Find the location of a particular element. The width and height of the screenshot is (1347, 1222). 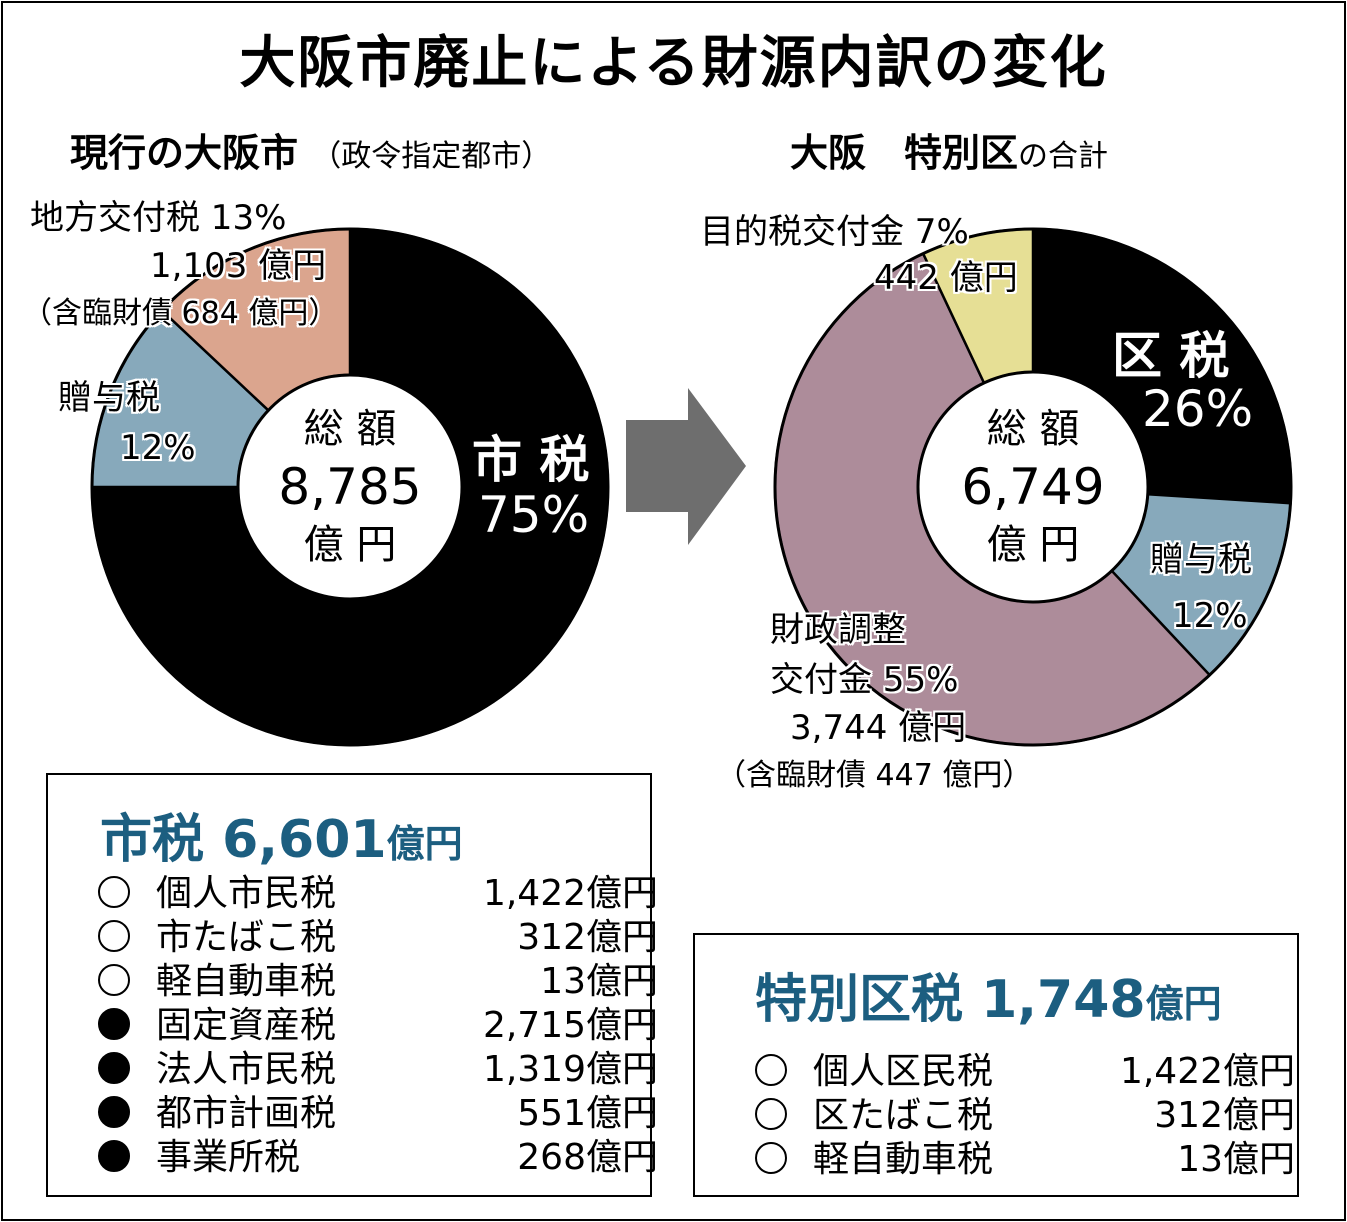

ward-tax-total: 特別区税 1,748 is located at coordinates (950, 1000).